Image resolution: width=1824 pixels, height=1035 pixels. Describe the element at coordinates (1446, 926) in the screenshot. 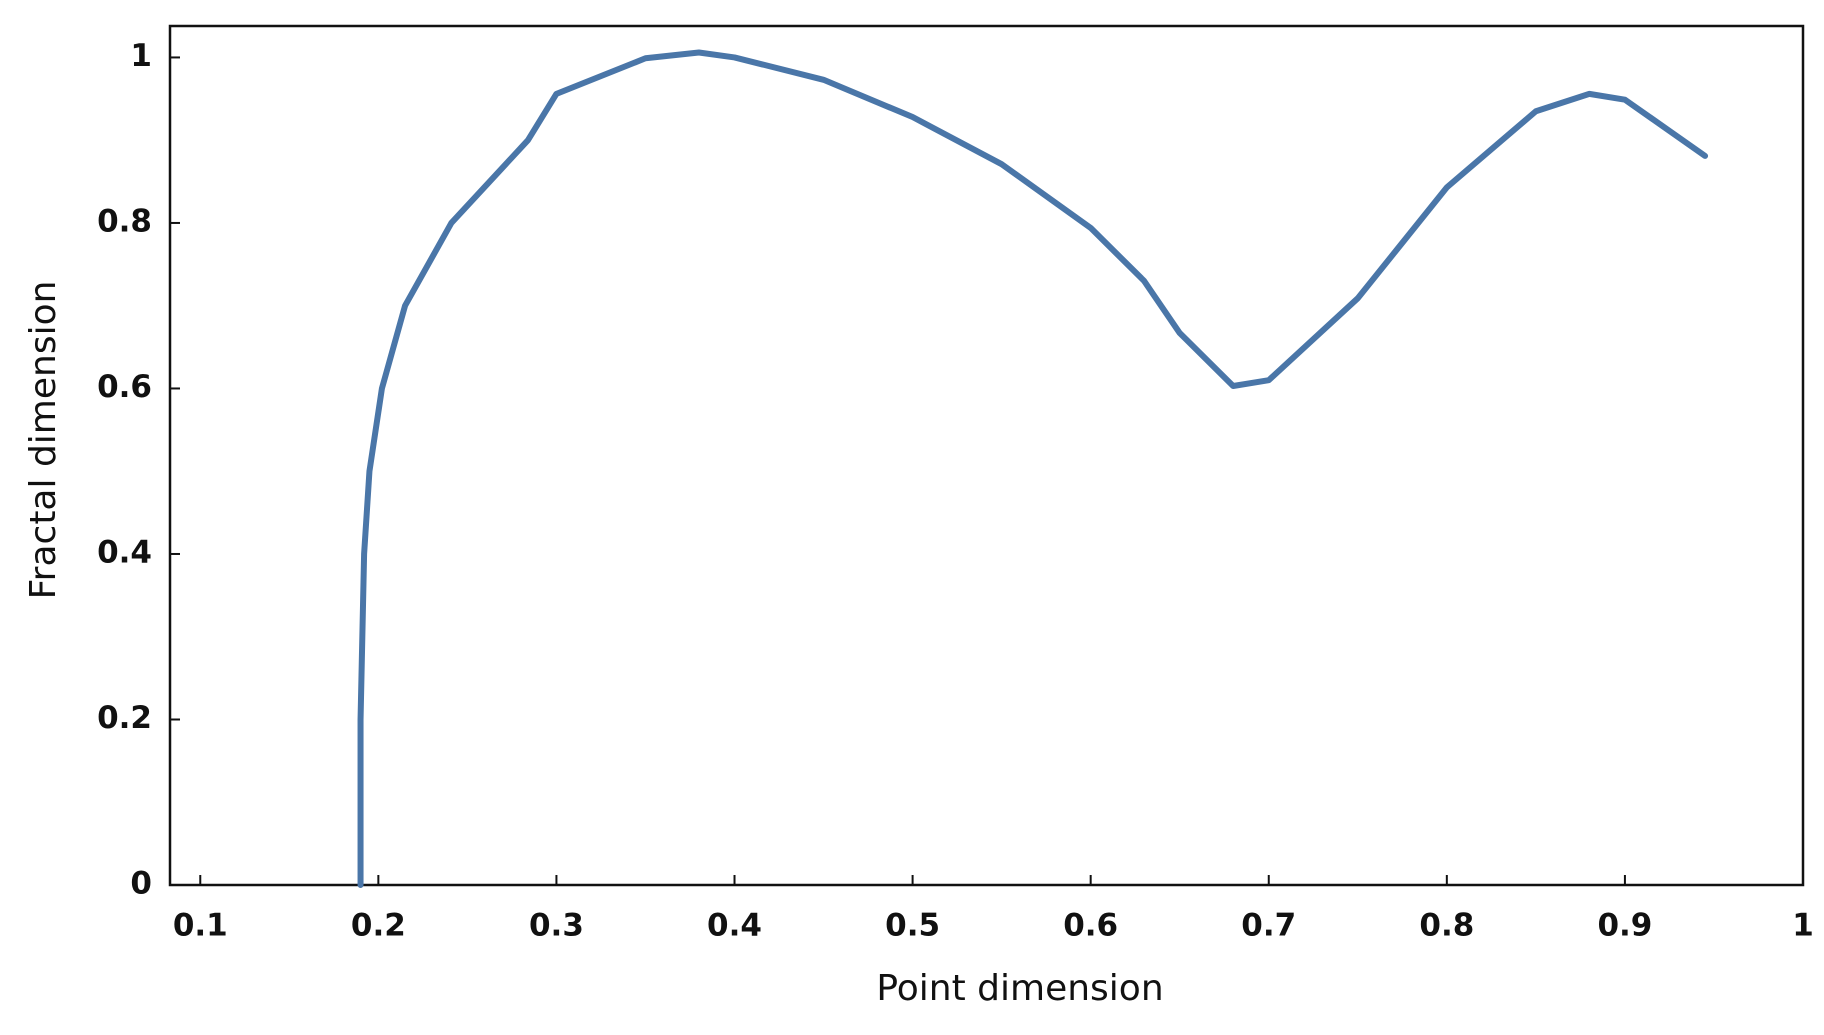

I see `x-tick-label: 0.8` at that location.